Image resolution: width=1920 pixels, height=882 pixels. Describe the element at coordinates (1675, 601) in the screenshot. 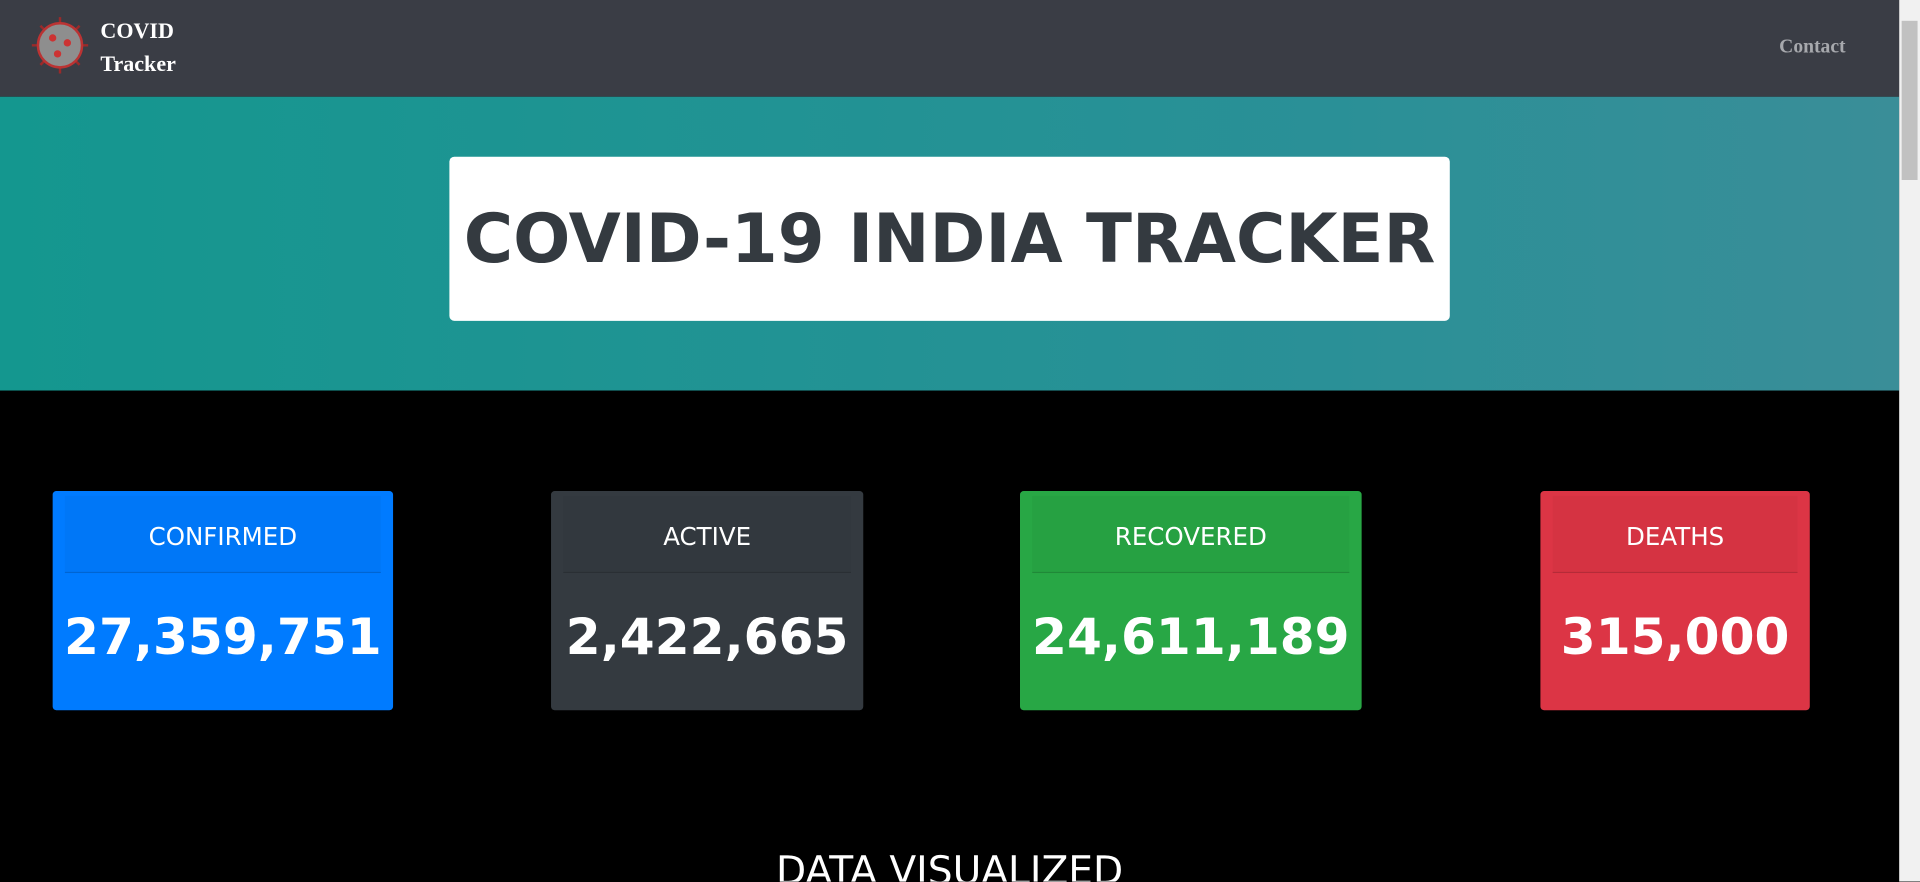

I see `stat-card: DEATHS 315,000` at that location.